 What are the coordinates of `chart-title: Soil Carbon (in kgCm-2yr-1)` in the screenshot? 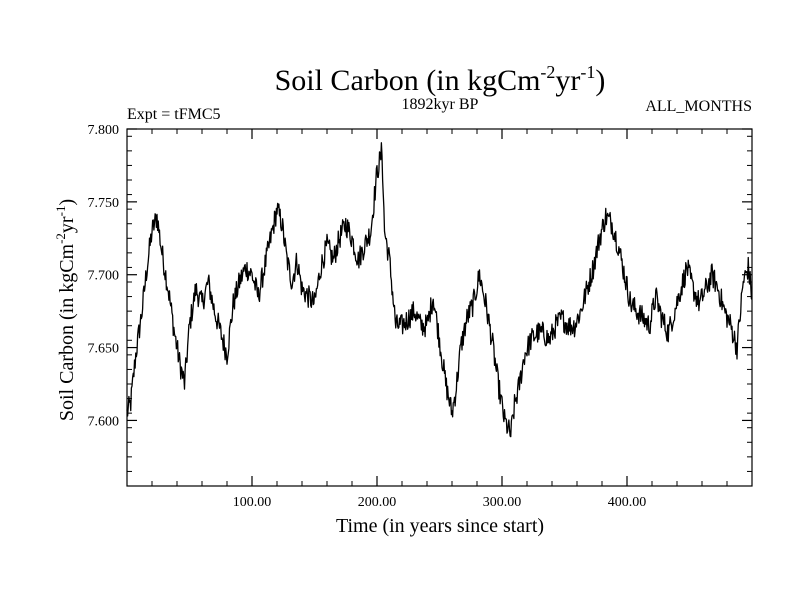 It's located at (440, 79).